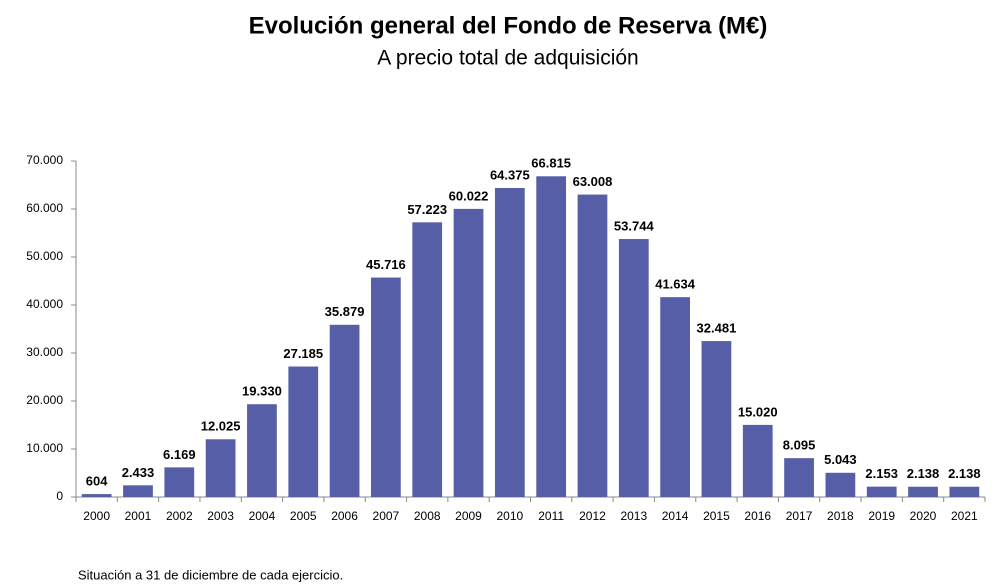 The width and height of the screenshot is (1000, 588). What do you see at coordinates (592, 516) in the screenshot?
I see `x-tick-label: 2012` at bounding box center [592, 516].